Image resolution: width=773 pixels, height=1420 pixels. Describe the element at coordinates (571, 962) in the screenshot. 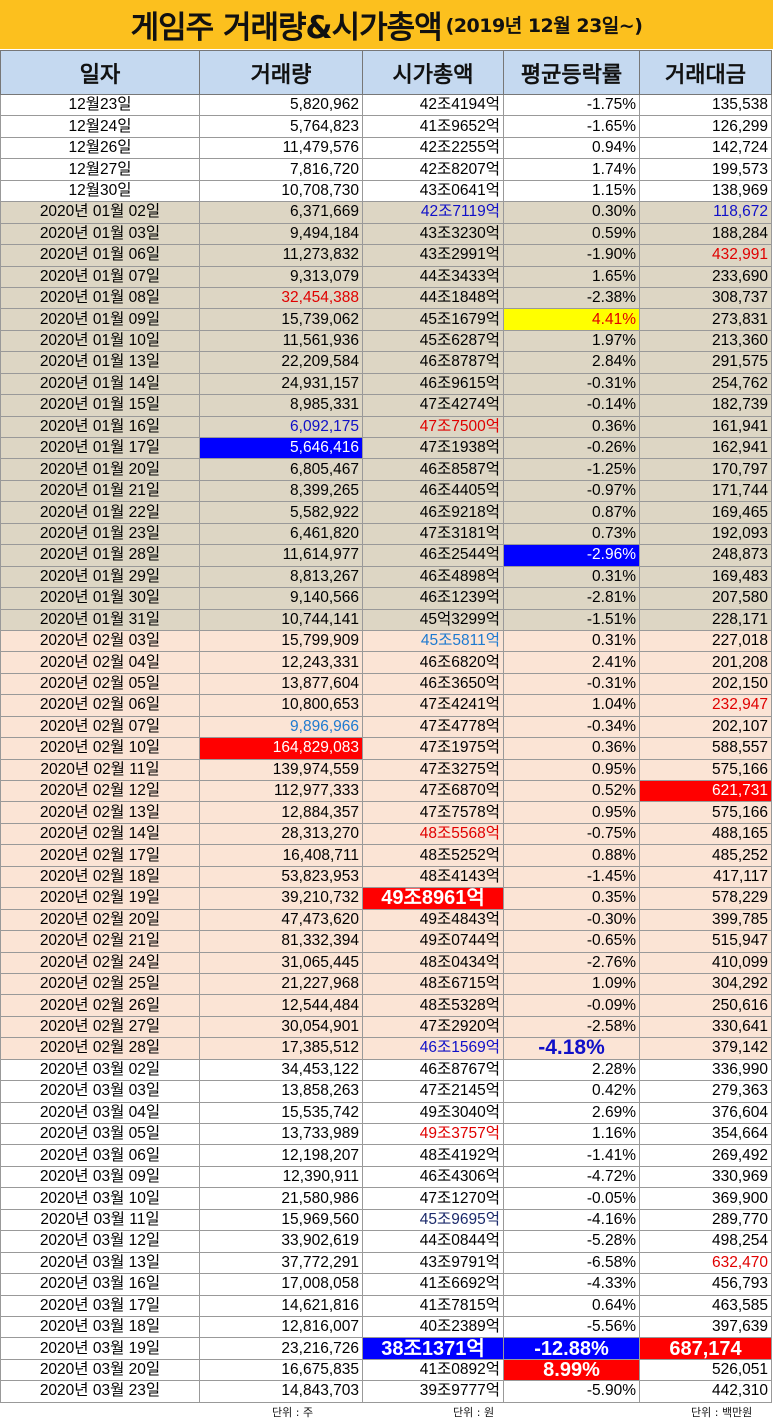

I see `change-cell: -2.76%` at that location.